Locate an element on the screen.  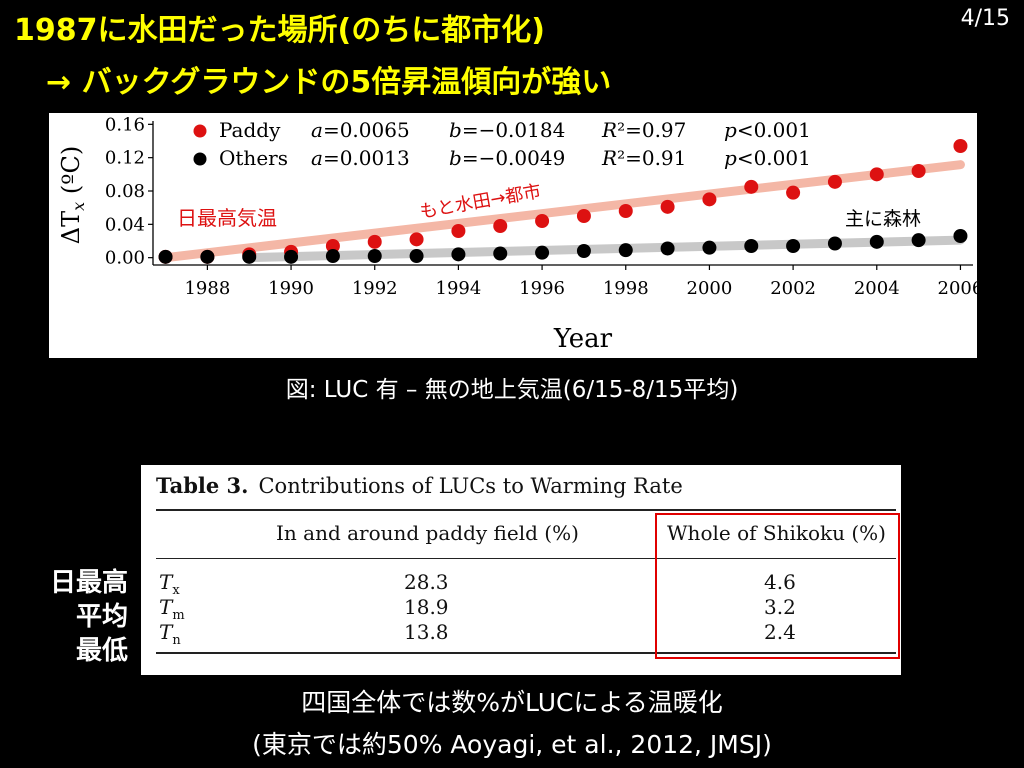
legend-stat-paddy-a: a=0.0065 is located at coordinates (360, 130).